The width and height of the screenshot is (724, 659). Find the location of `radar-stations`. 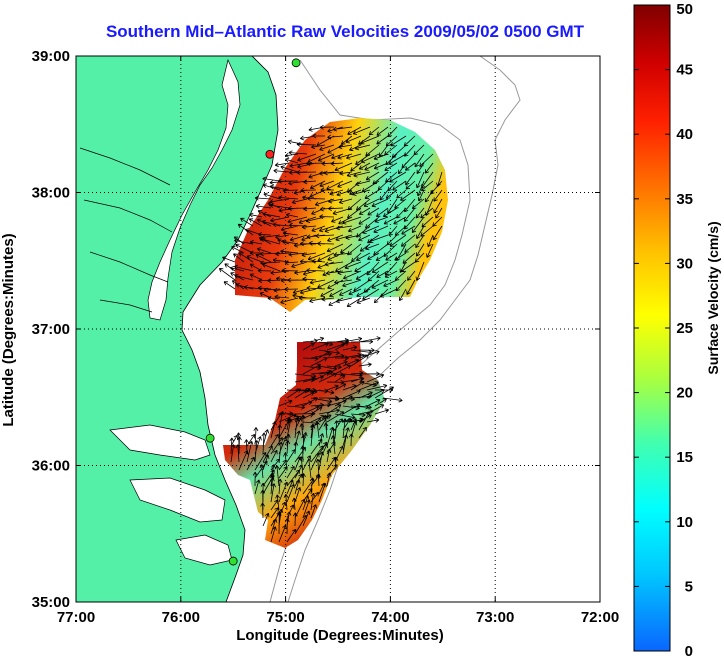

radar-stations is located at coordinates (253, 312).